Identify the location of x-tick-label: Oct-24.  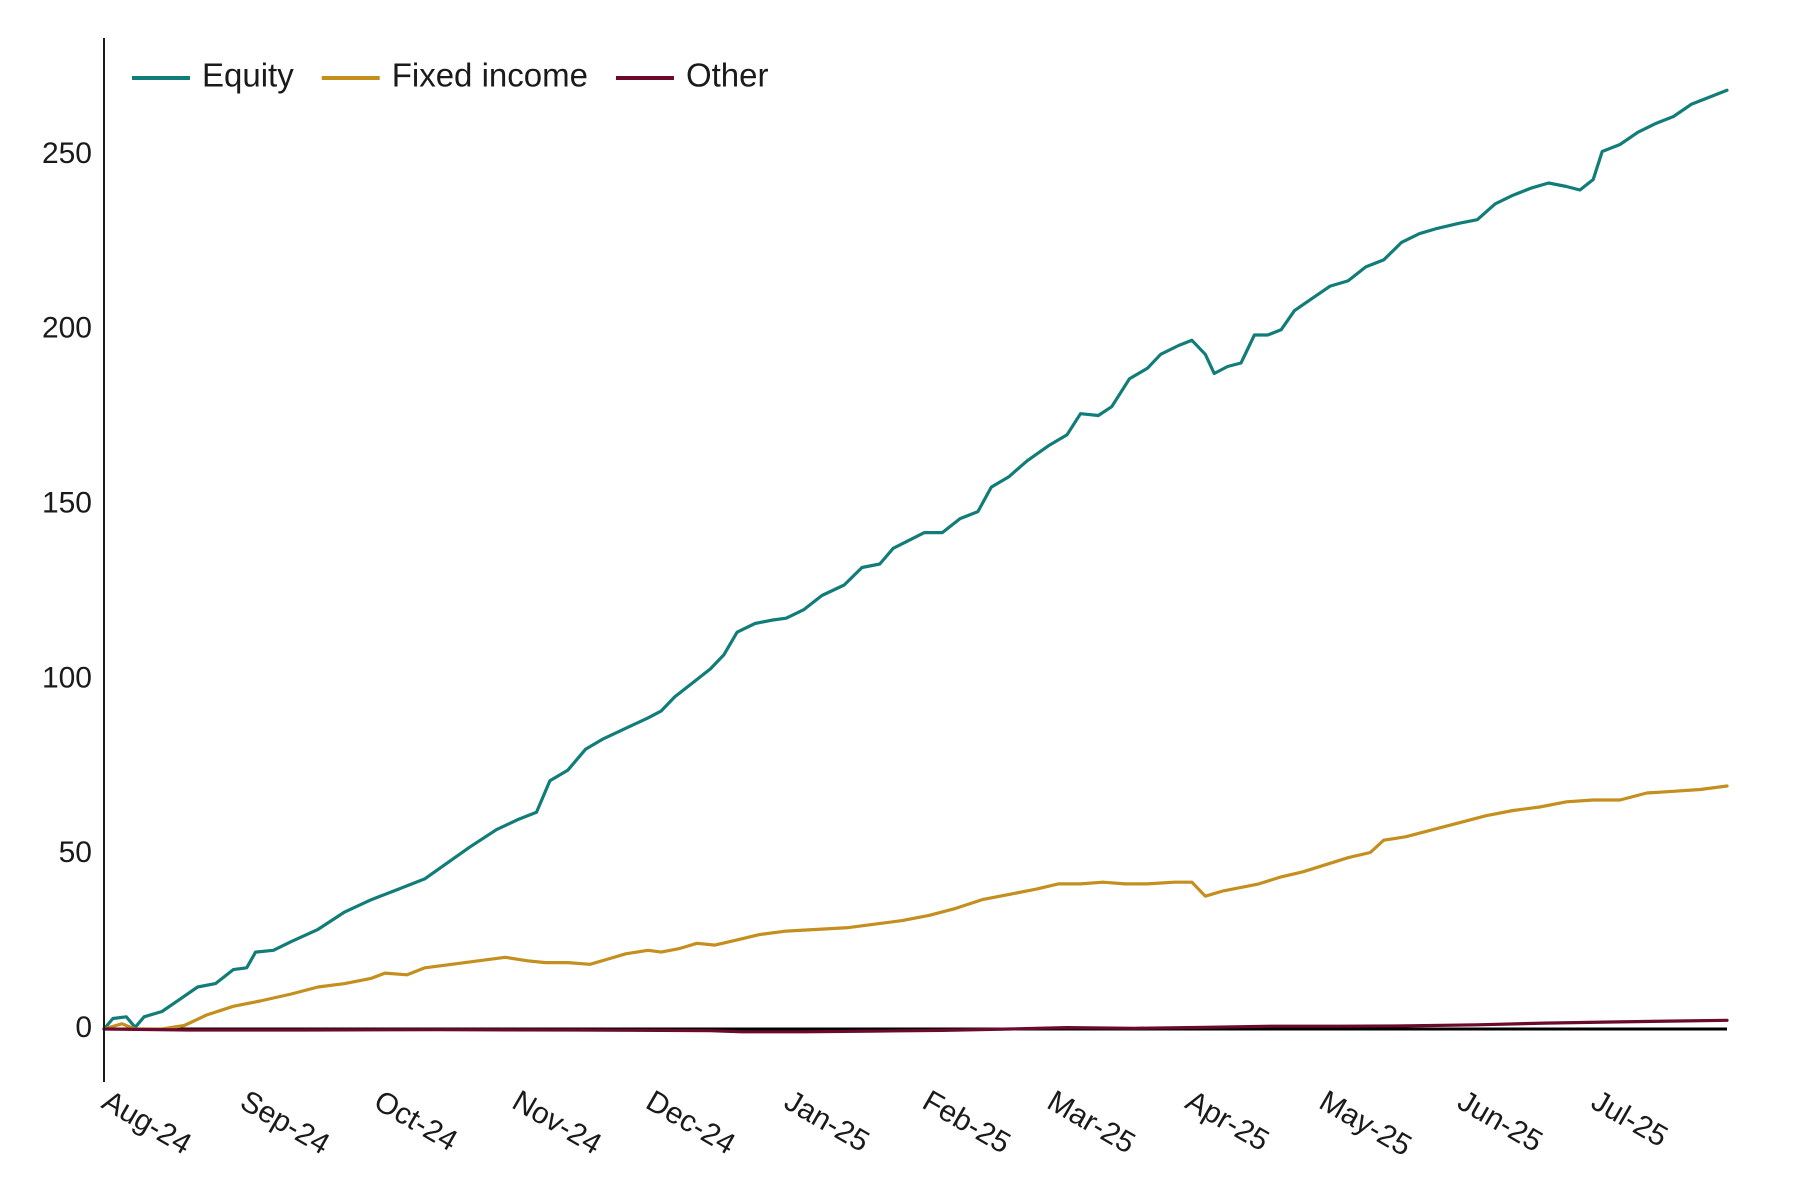
(416, 1121).